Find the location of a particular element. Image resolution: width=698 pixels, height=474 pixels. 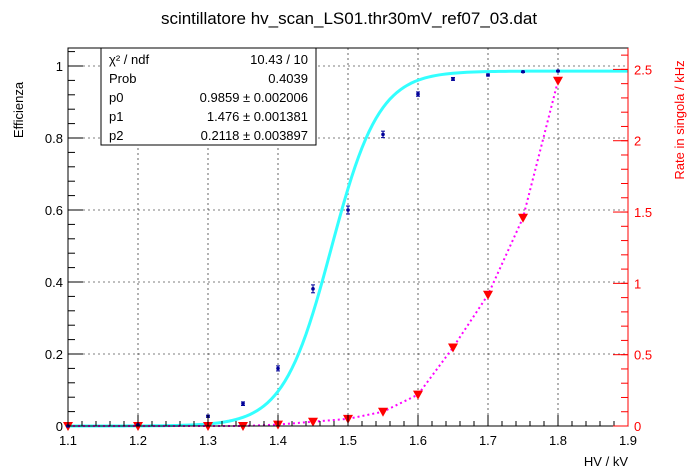

x-axis-label: HV / kV is located at coordinates (606, 461).